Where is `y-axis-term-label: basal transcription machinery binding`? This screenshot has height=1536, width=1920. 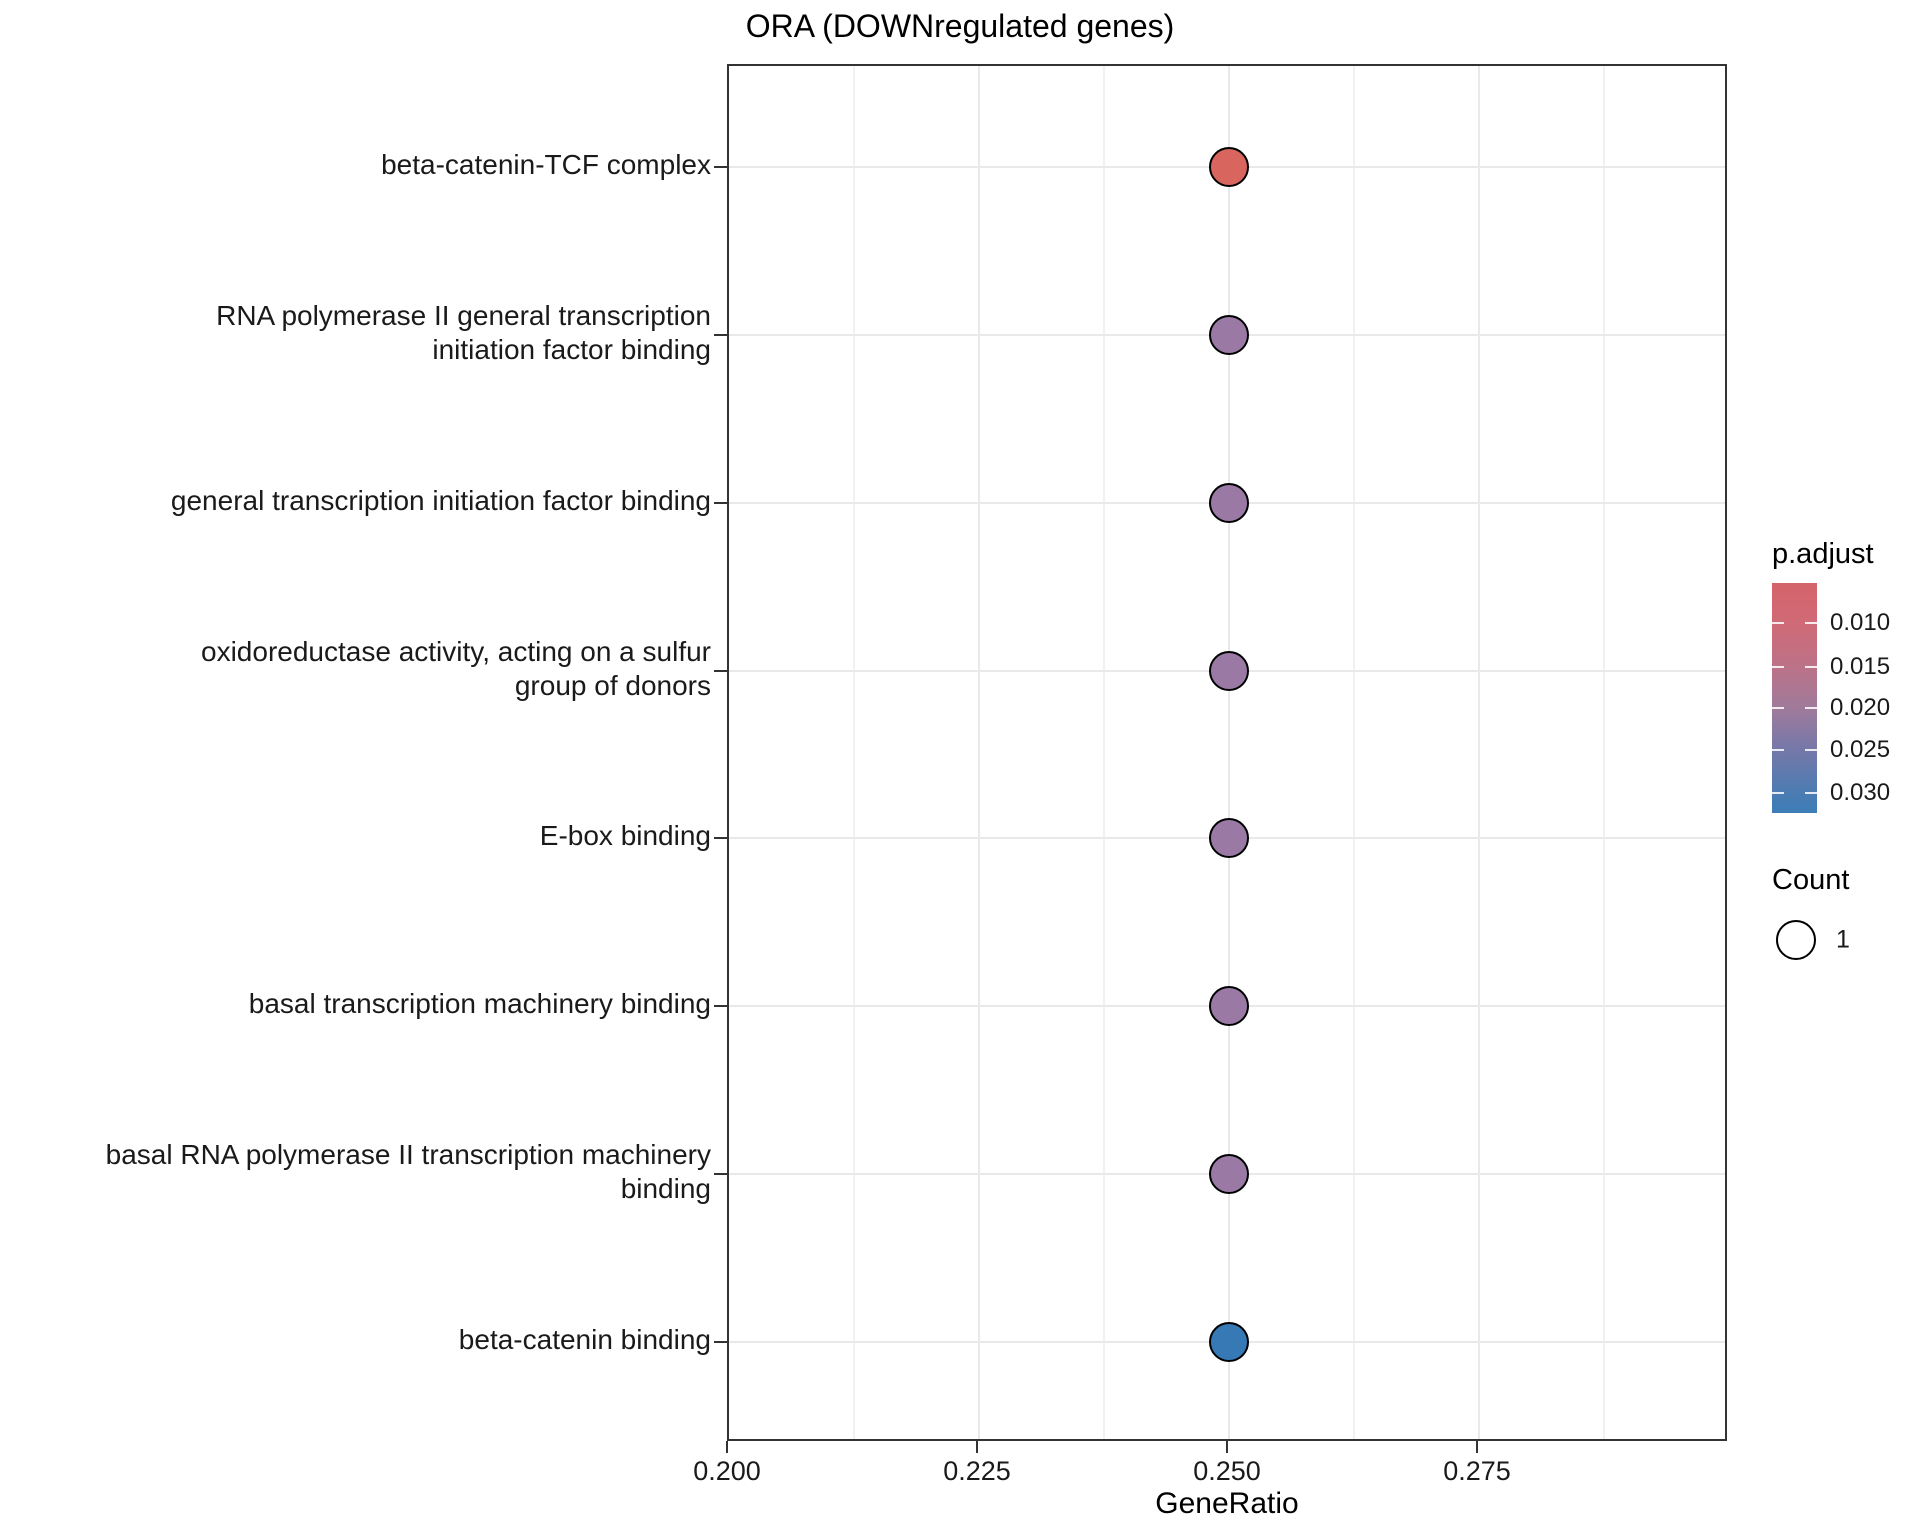 y-axis-term-label: basal transcription machinery binding is located at coordinates (479, 1004).